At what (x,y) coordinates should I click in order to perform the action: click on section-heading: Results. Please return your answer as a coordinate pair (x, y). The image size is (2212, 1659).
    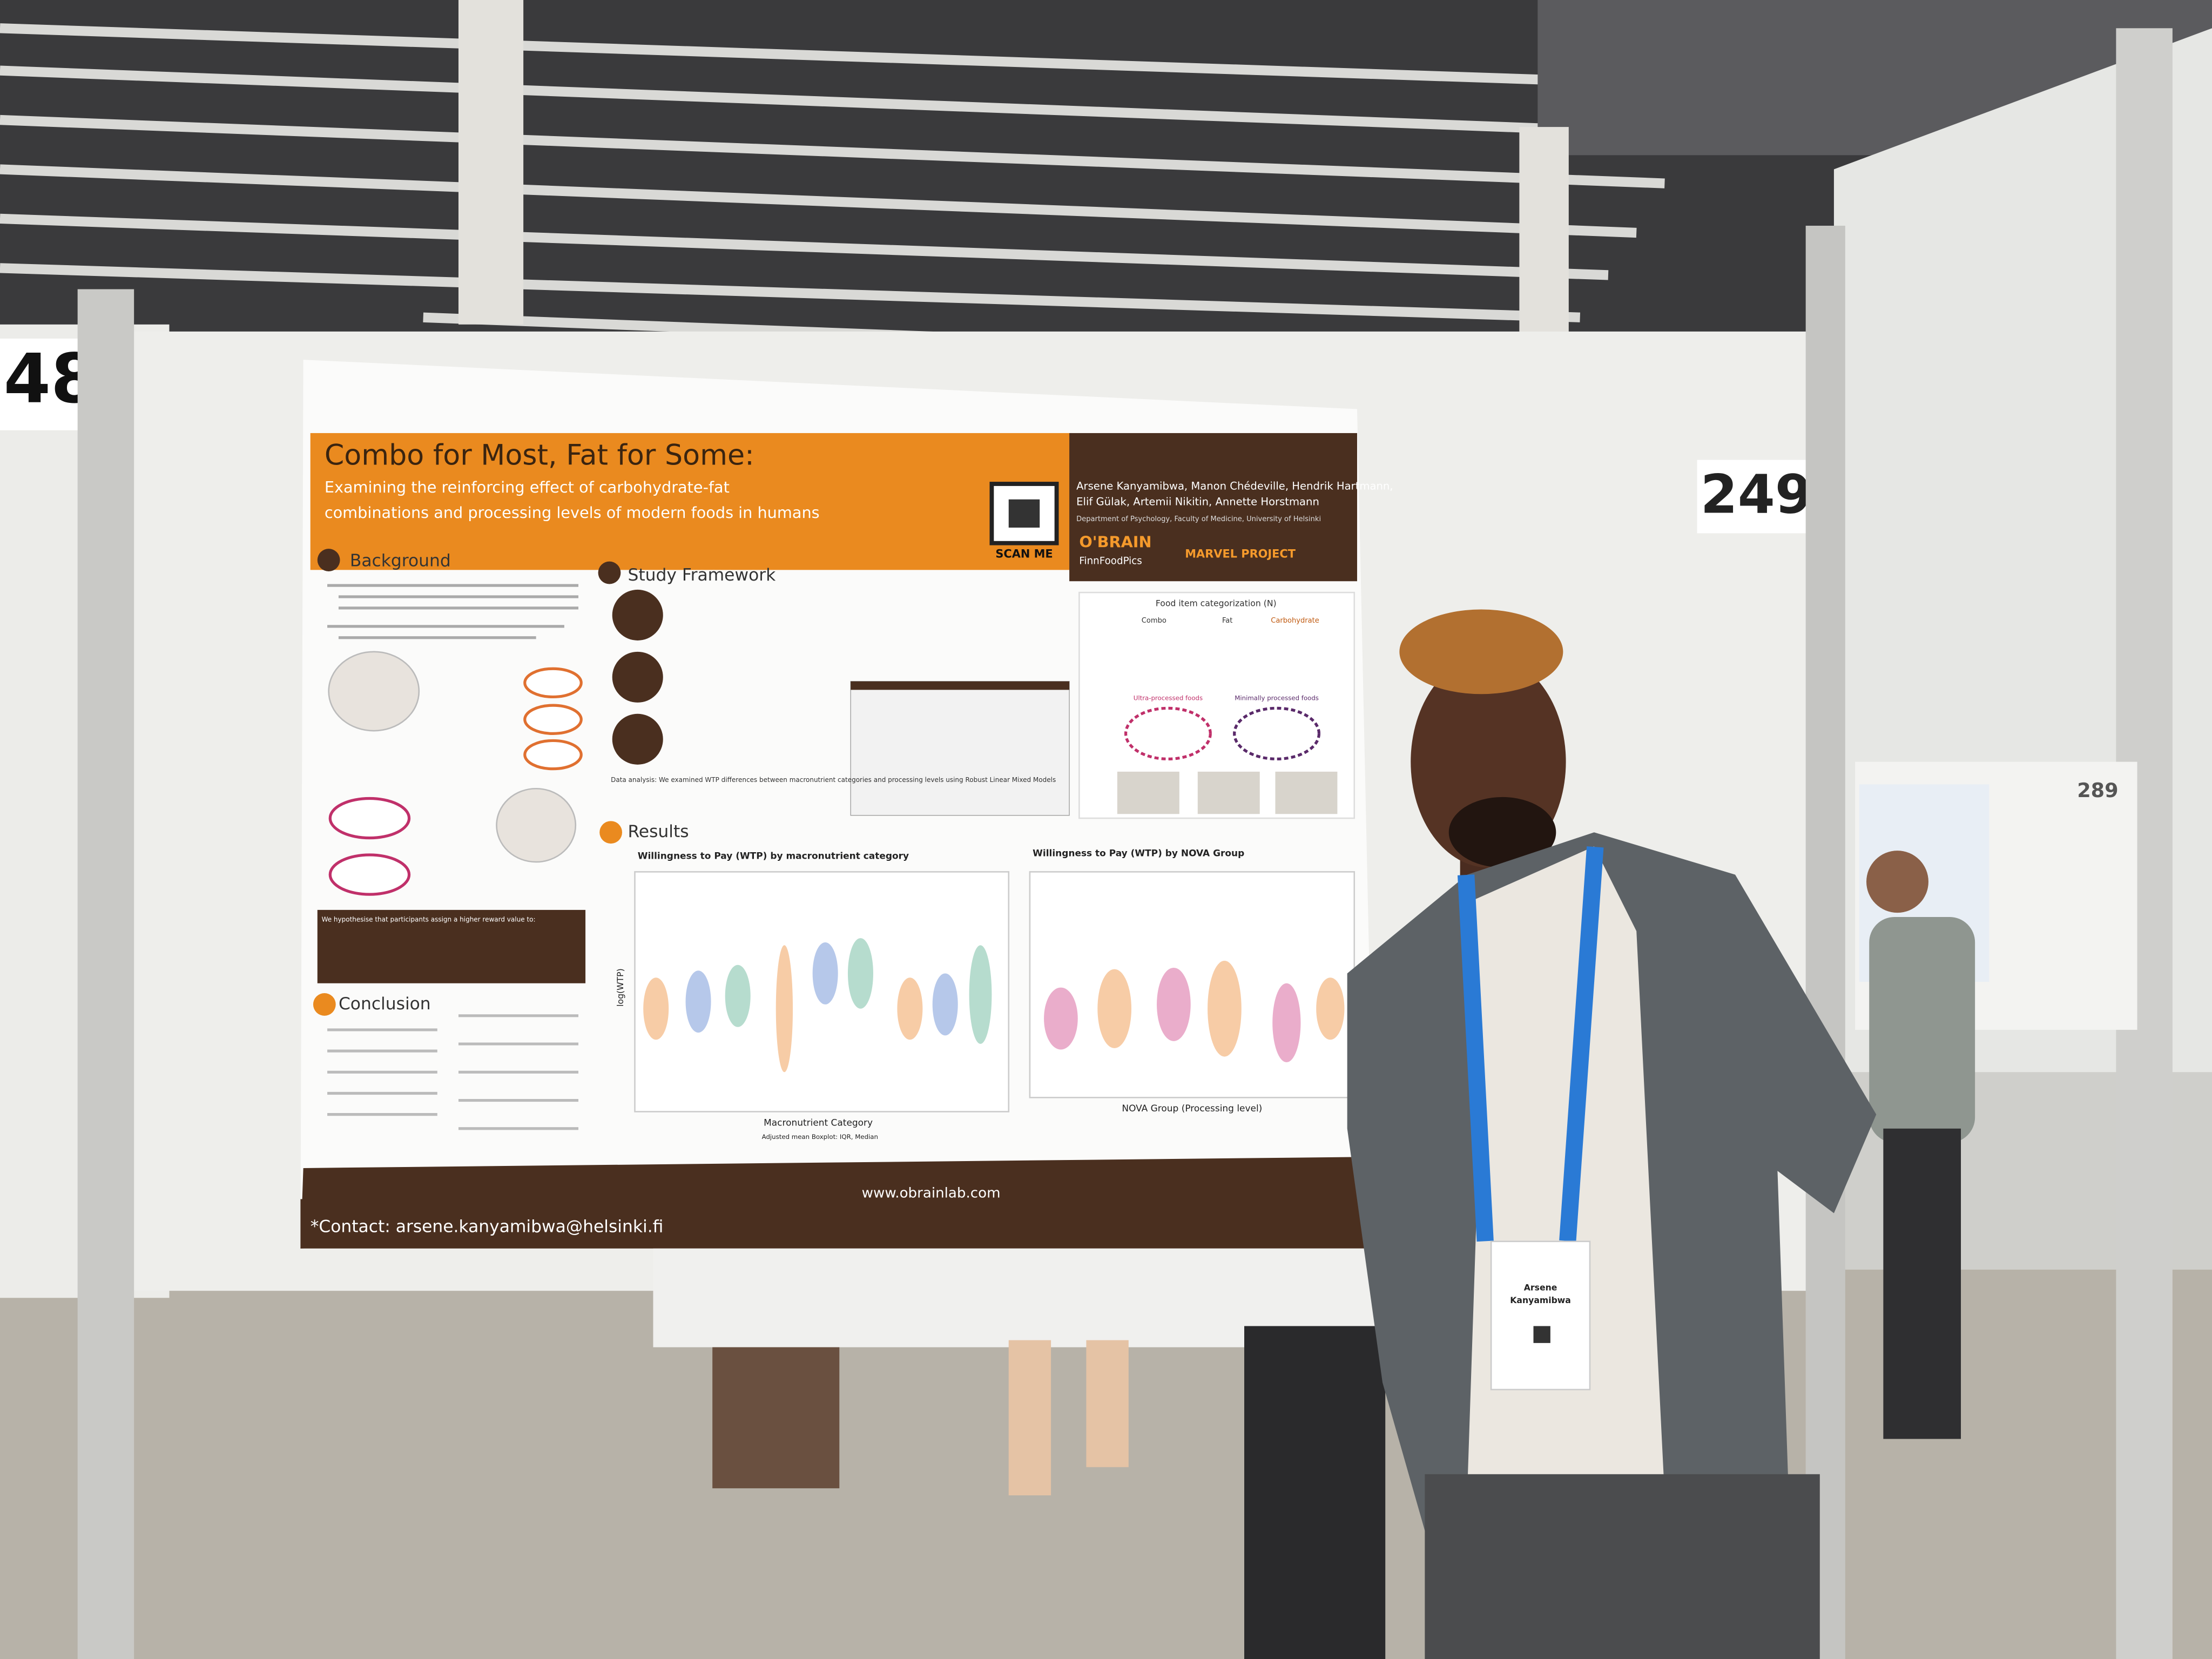
    Looking at the image, I should click on (658, 831).